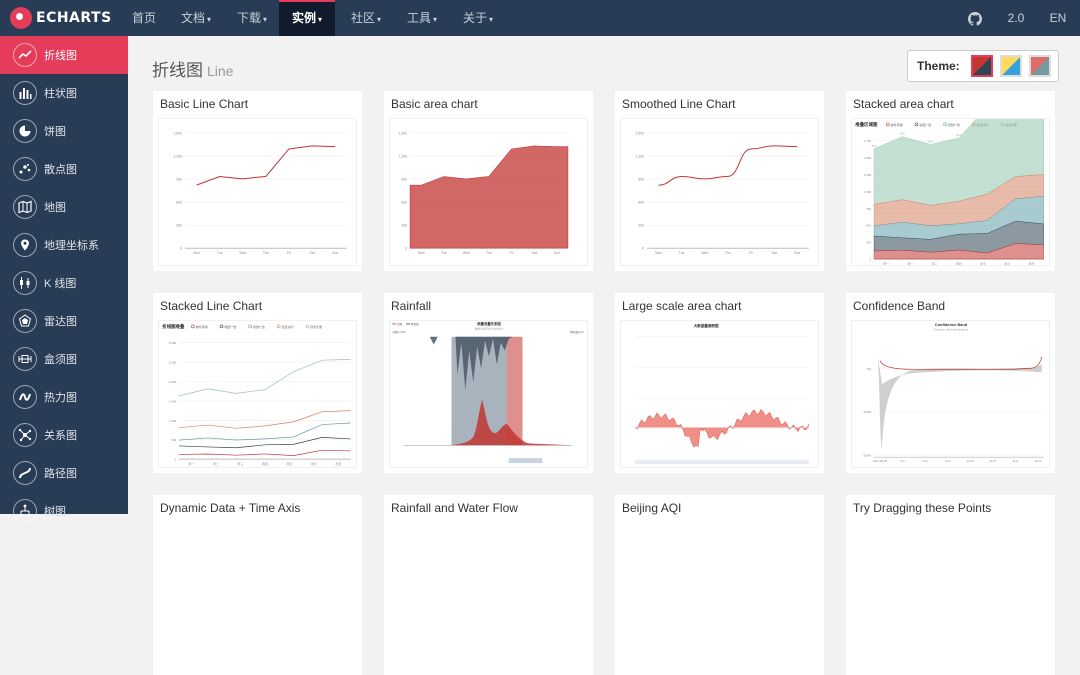 This screenshot has width=1080, height=675. Describe the element at coordinates (1010, 66) in the screenshot. I see `theme-light-swatch` at that location.